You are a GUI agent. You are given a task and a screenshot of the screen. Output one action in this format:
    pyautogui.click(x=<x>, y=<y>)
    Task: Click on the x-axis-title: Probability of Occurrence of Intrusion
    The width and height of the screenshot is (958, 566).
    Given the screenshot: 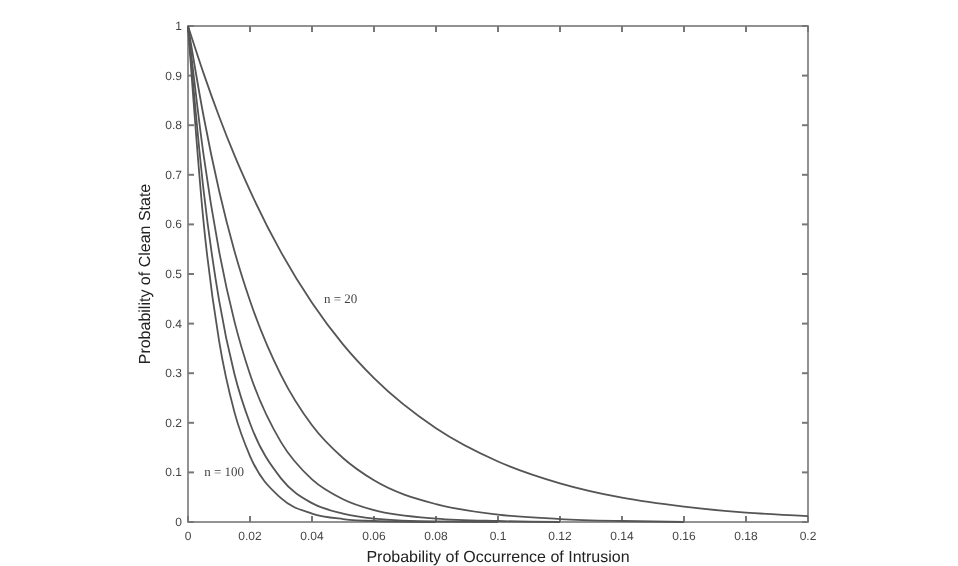 What is the action you would take?
    pyautogui.click(x=498, y=557)
    